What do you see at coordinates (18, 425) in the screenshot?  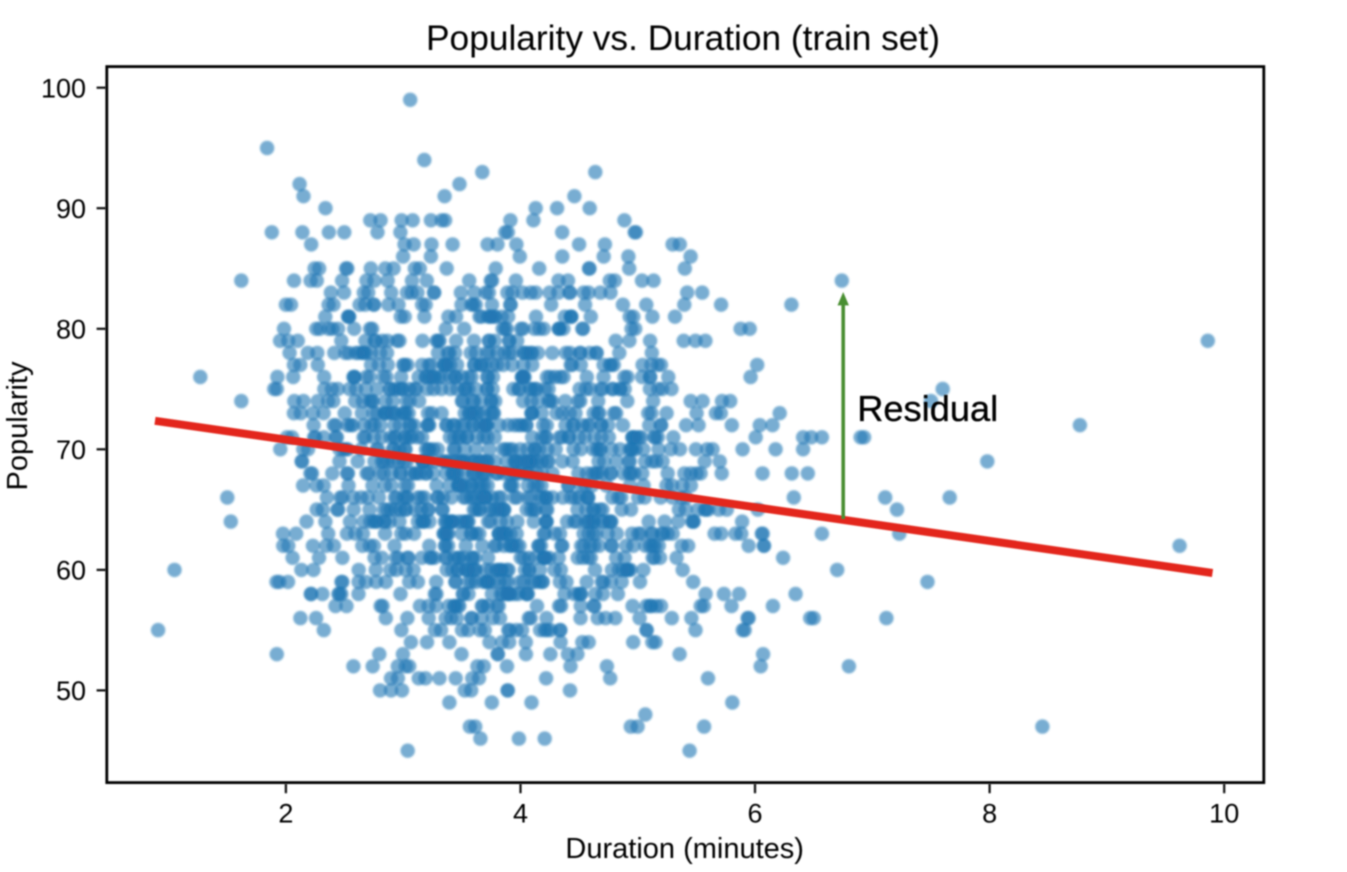 I see `svg-text: Popularity` at bounding box center [18, 425].